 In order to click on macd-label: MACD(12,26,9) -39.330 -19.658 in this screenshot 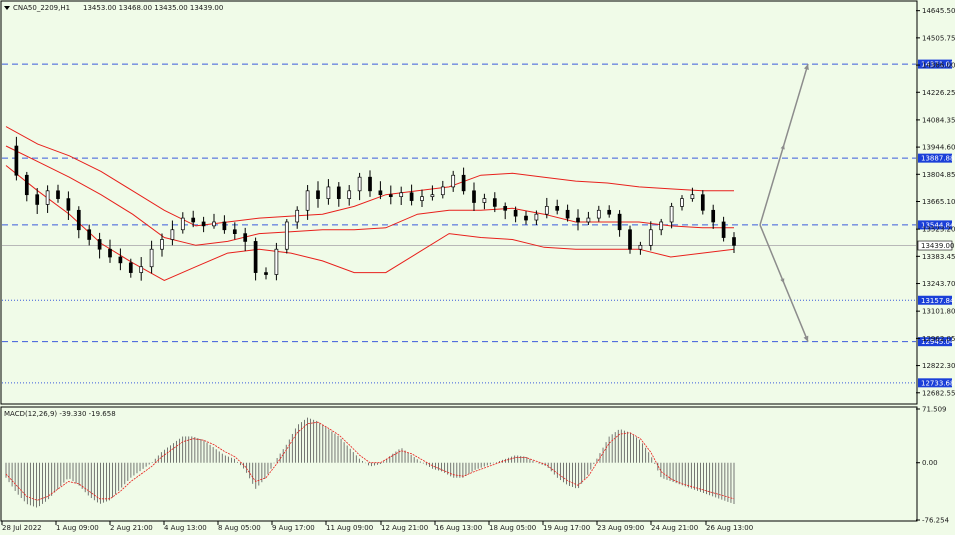, I will do `click(60, 414)`.